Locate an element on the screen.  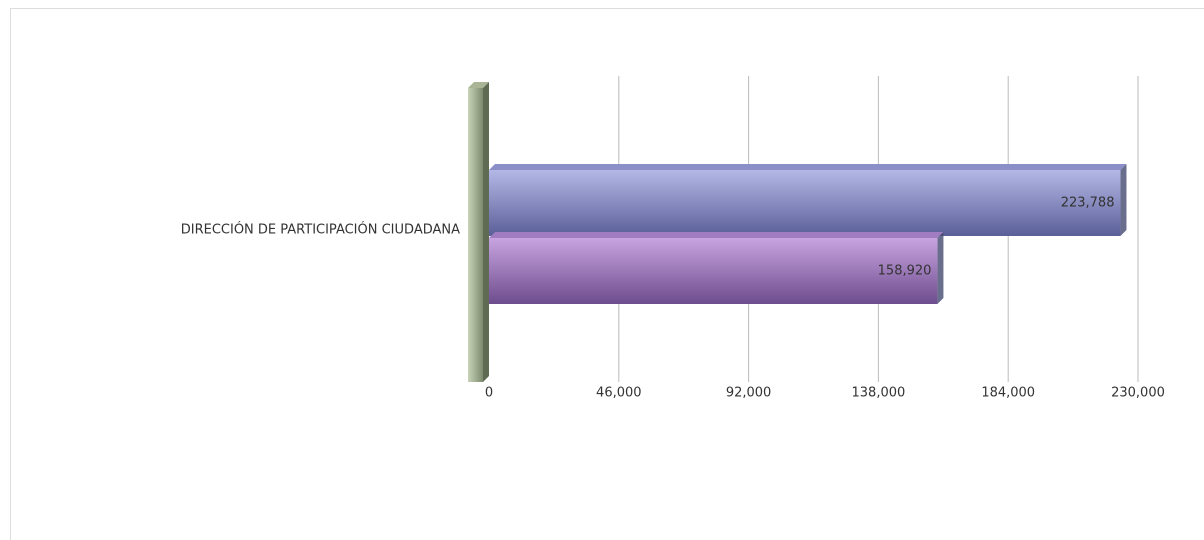
x-tick-label: 184,000 is located at coordinates (1008, 393).